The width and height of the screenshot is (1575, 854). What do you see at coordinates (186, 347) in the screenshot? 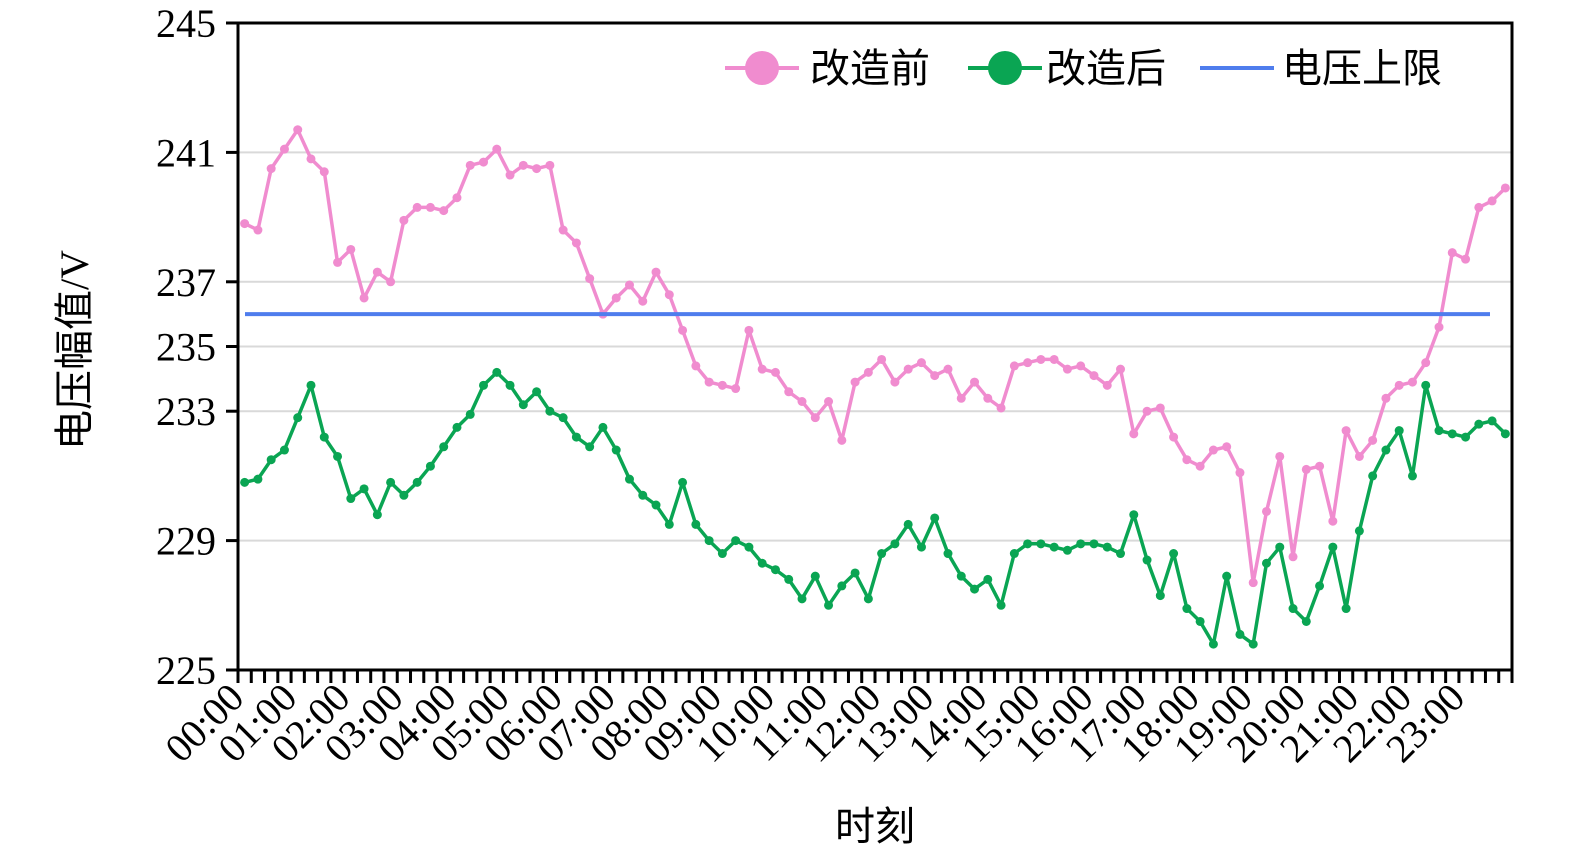
I see `y-tick-labels: 225 229 233 235 237 241 245` at bounding box center [186, 347].